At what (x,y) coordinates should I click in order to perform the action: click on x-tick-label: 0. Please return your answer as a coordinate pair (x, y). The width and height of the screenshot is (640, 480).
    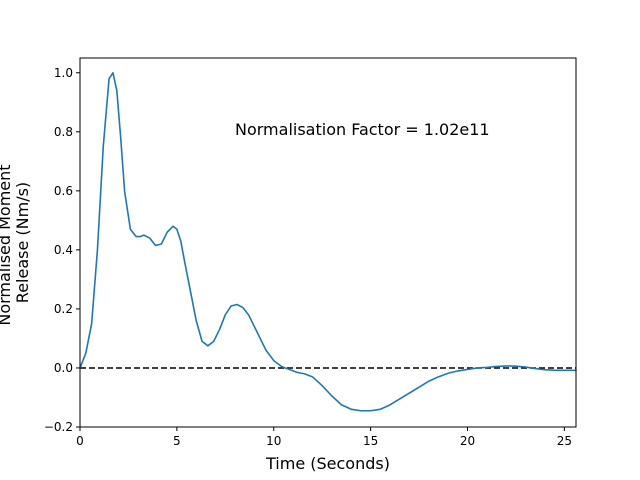
    Looking at the image, I should click on (80, 441).